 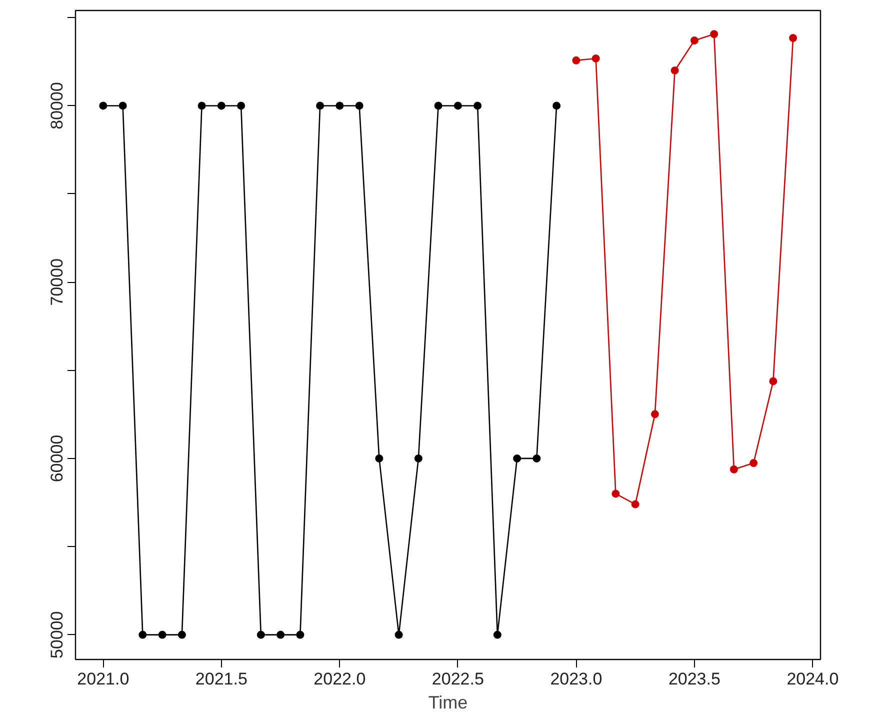 What do you see at coordinates (458, 679) in the screenshot?
I see `x-tick-label: 2022.5` at bounding box center [458, 679].